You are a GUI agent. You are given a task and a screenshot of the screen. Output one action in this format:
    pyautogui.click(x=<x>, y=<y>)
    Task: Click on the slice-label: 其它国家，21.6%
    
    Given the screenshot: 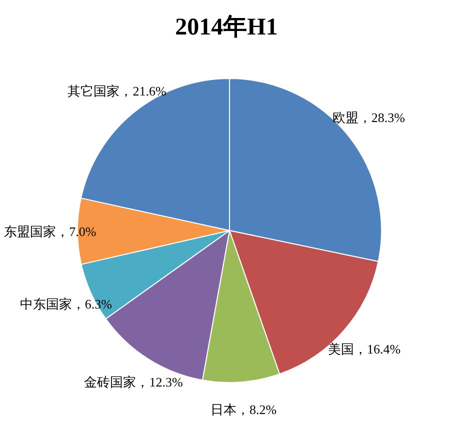 What is the action you would take?
    pyautogui.click(x=117, y=90)
    